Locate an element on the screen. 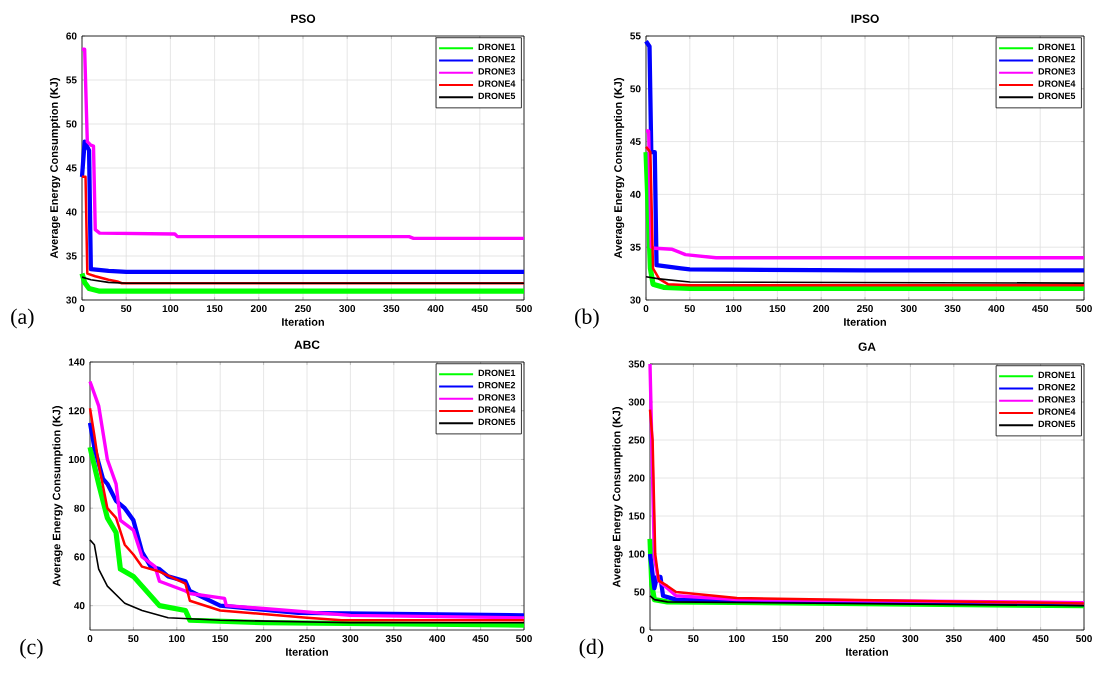 The width and height of the screenshot is (1100, 680). text: (c) is located at coordinates (31, 648).